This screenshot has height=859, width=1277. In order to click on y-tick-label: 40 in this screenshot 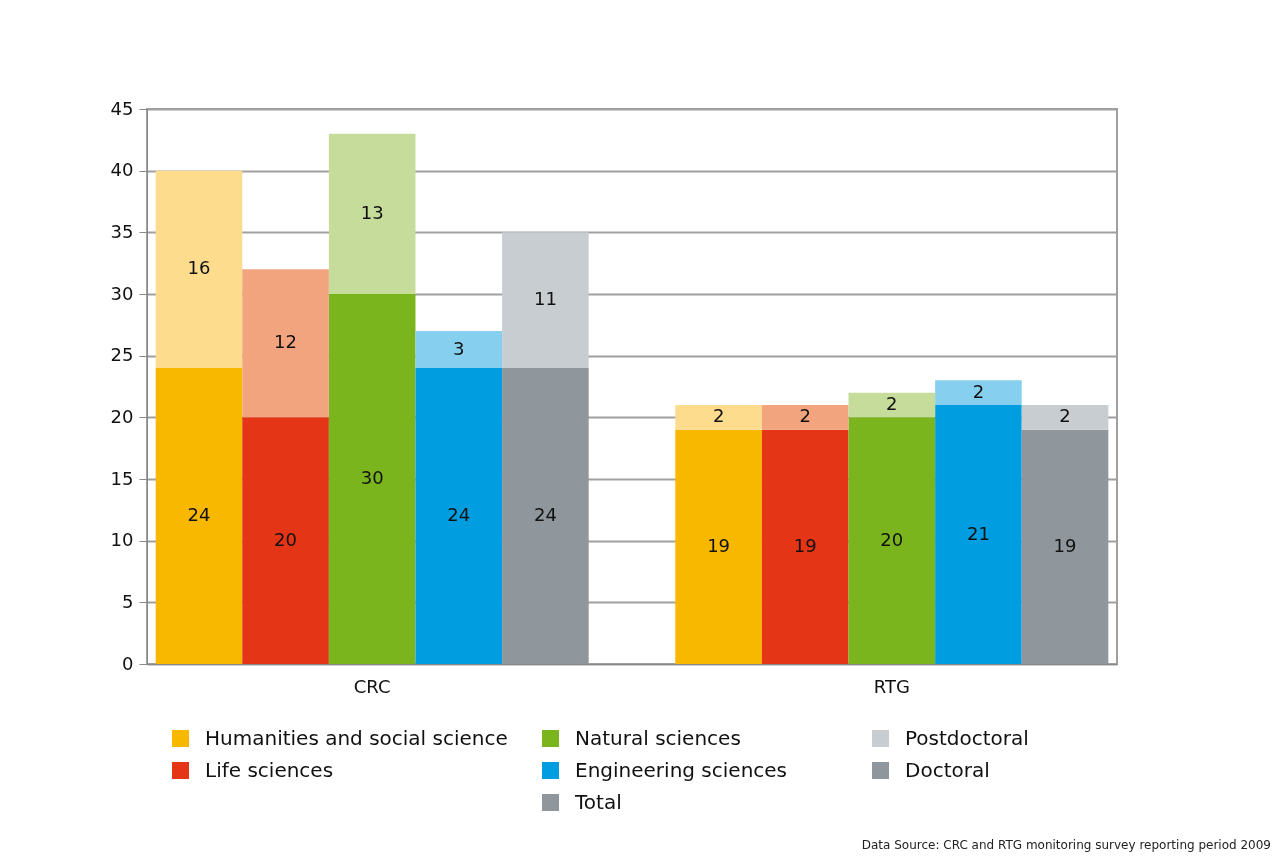, I will do `click(122, 170)`.